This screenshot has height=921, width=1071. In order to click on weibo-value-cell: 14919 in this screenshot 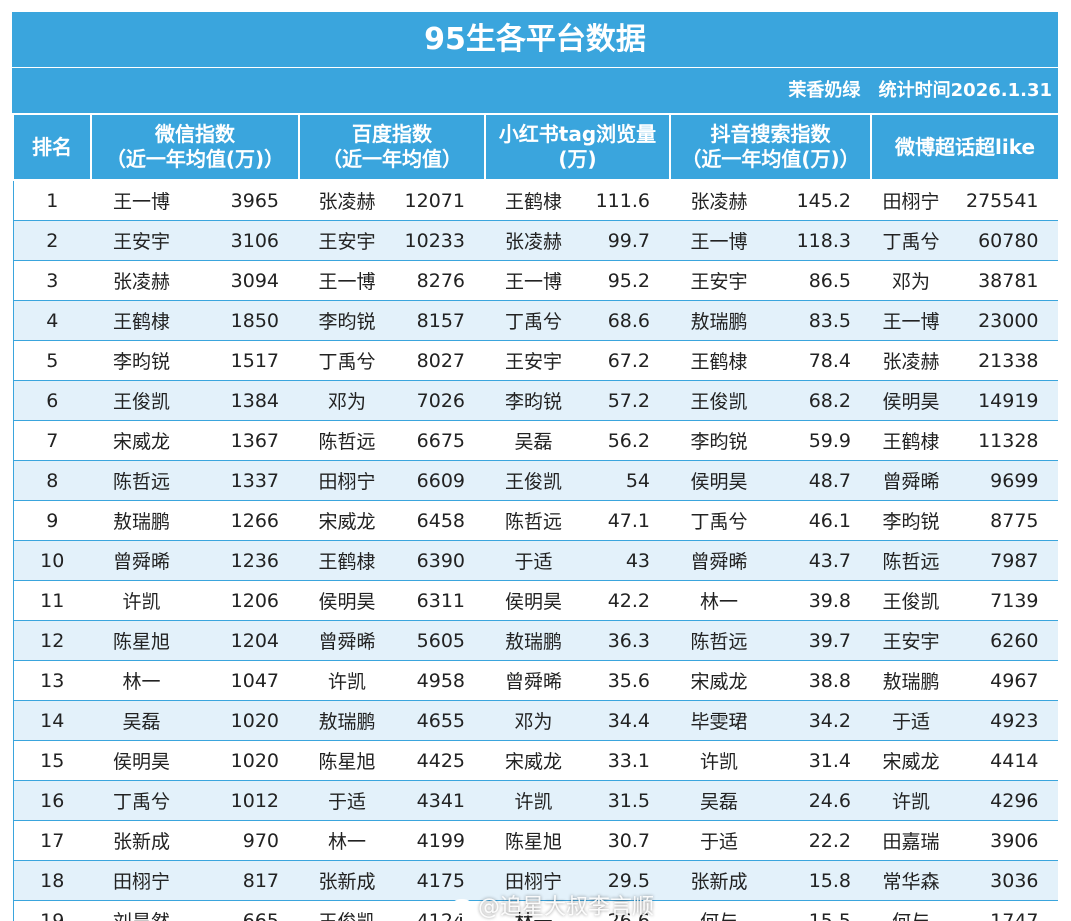, I will do `click(1002, 400)`.